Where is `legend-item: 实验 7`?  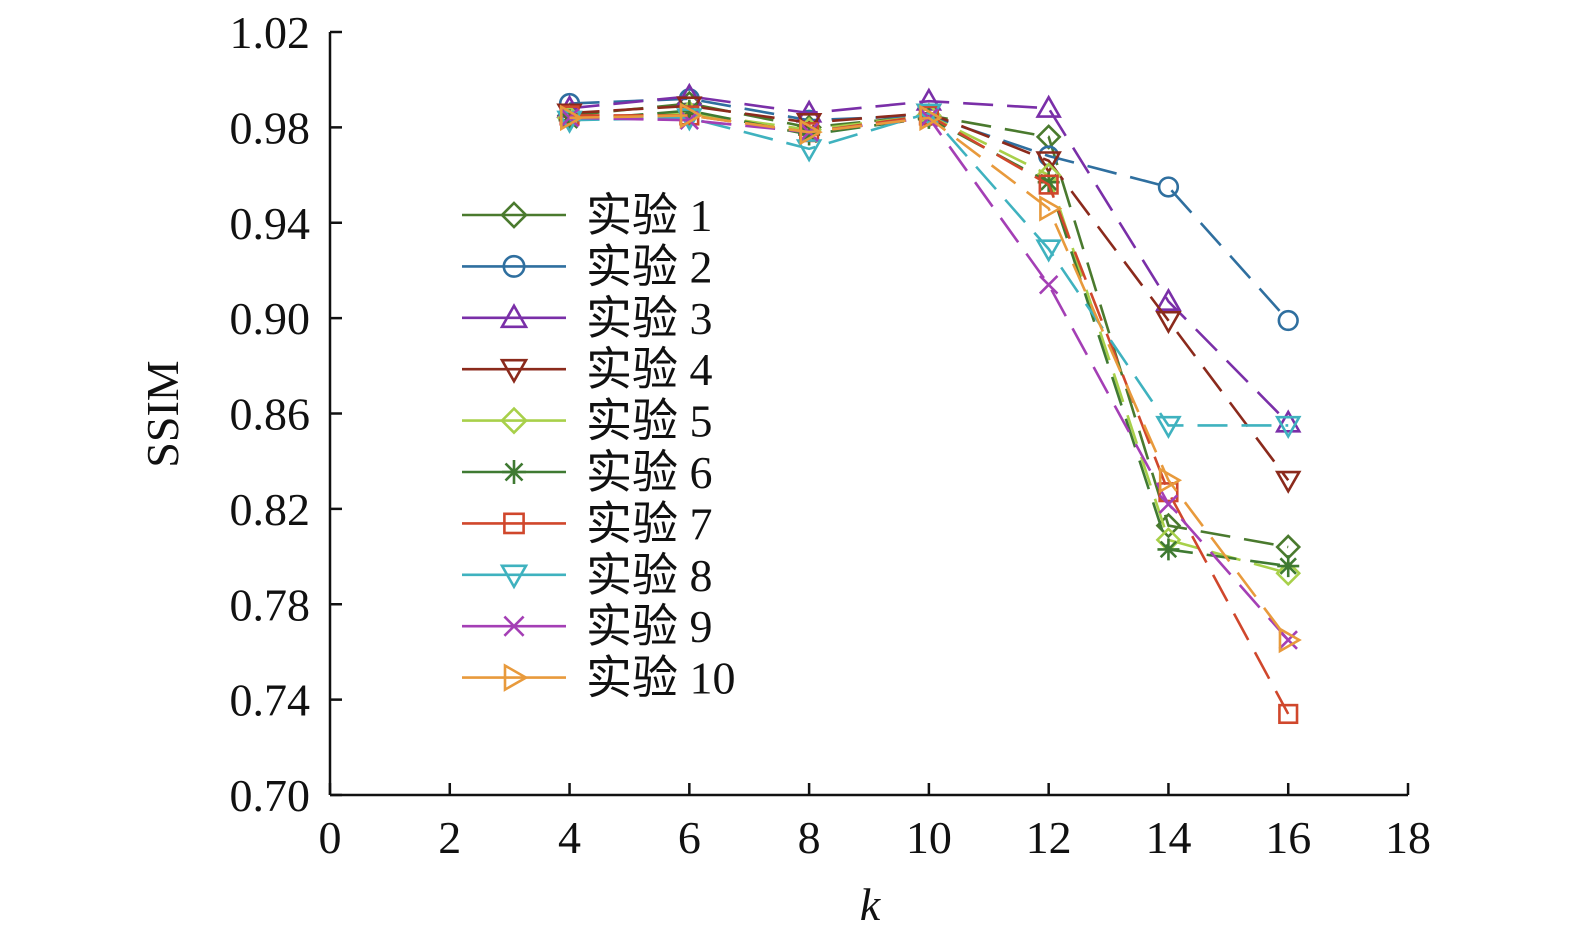 legend-item: 实验 7 is located at coordinates (587, 523).